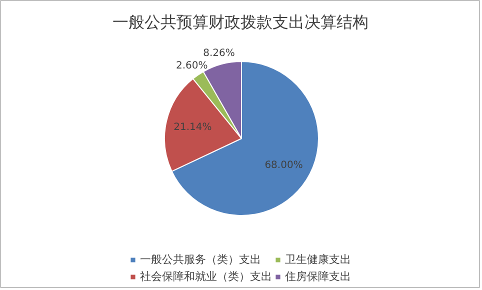 The image size is (482, 290). What do you see at coordinates (206, 276) in the screenshot?
I see `legend-label: 社会保障和就业（类）支出` at bounding box center [206, 276].